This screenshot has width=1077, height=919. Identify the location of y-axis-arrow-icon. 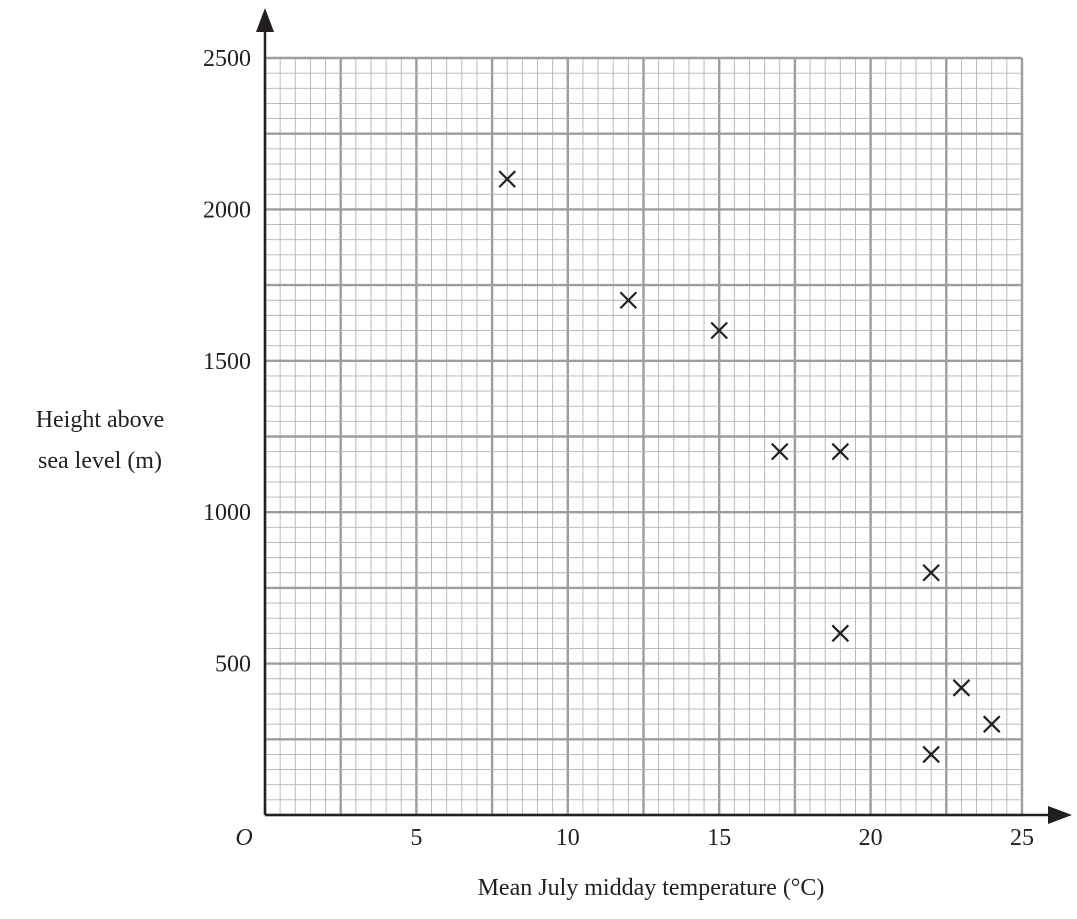
(265, 20).